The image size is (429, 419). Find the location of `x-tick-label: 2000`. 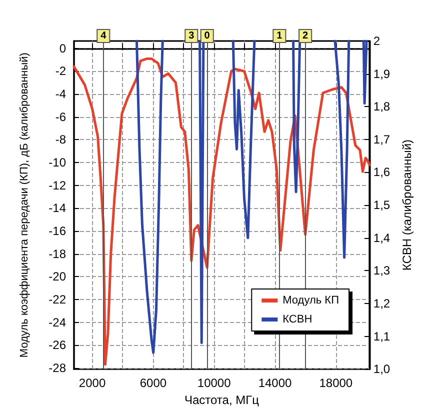

x-tick-label: 2000 is located at coordinates (92, 383).